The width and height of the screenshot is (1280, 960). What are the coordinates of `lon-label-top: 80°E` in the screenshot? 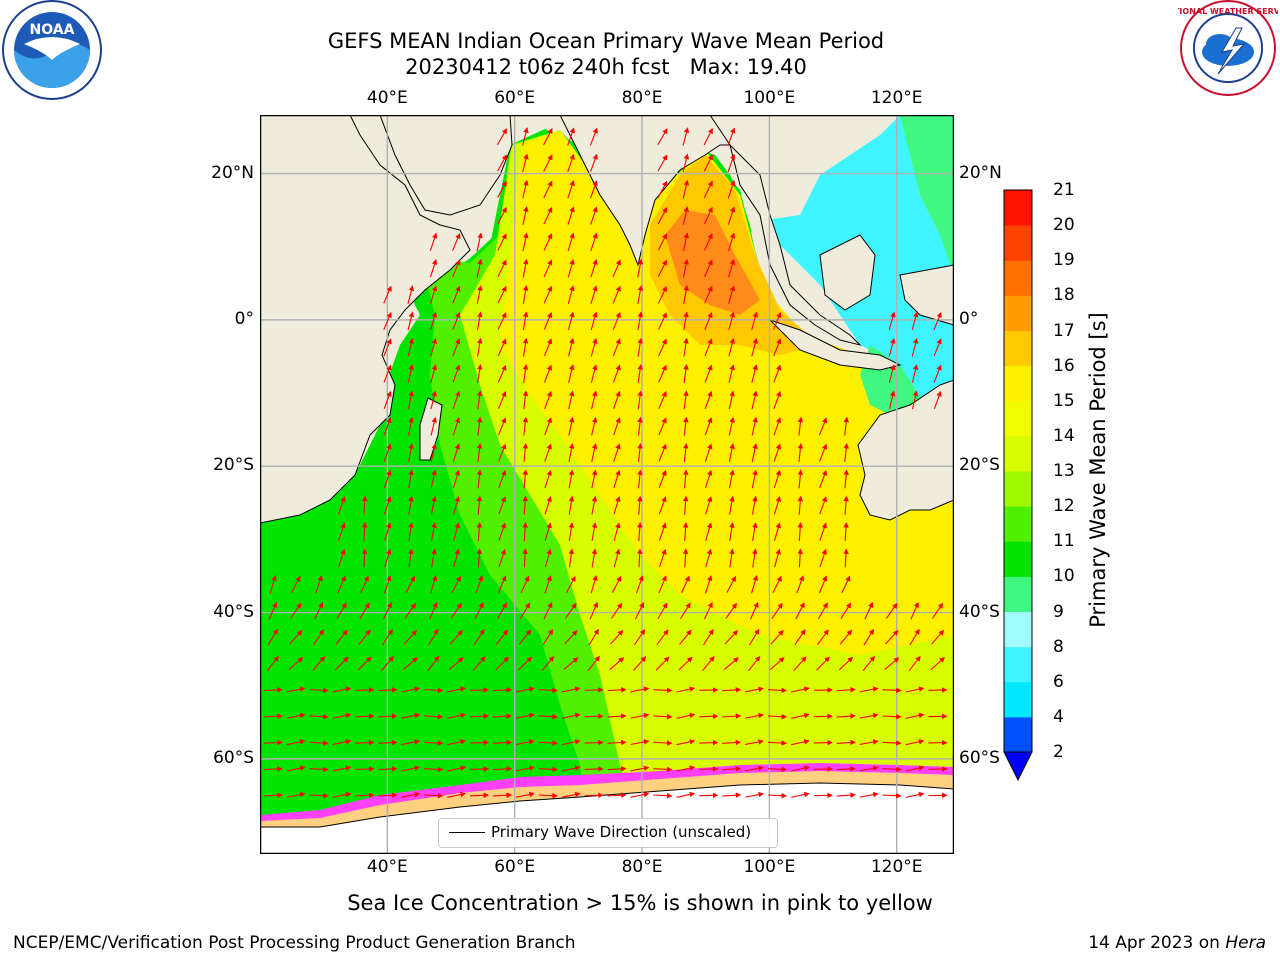 It's located at (642, 98).